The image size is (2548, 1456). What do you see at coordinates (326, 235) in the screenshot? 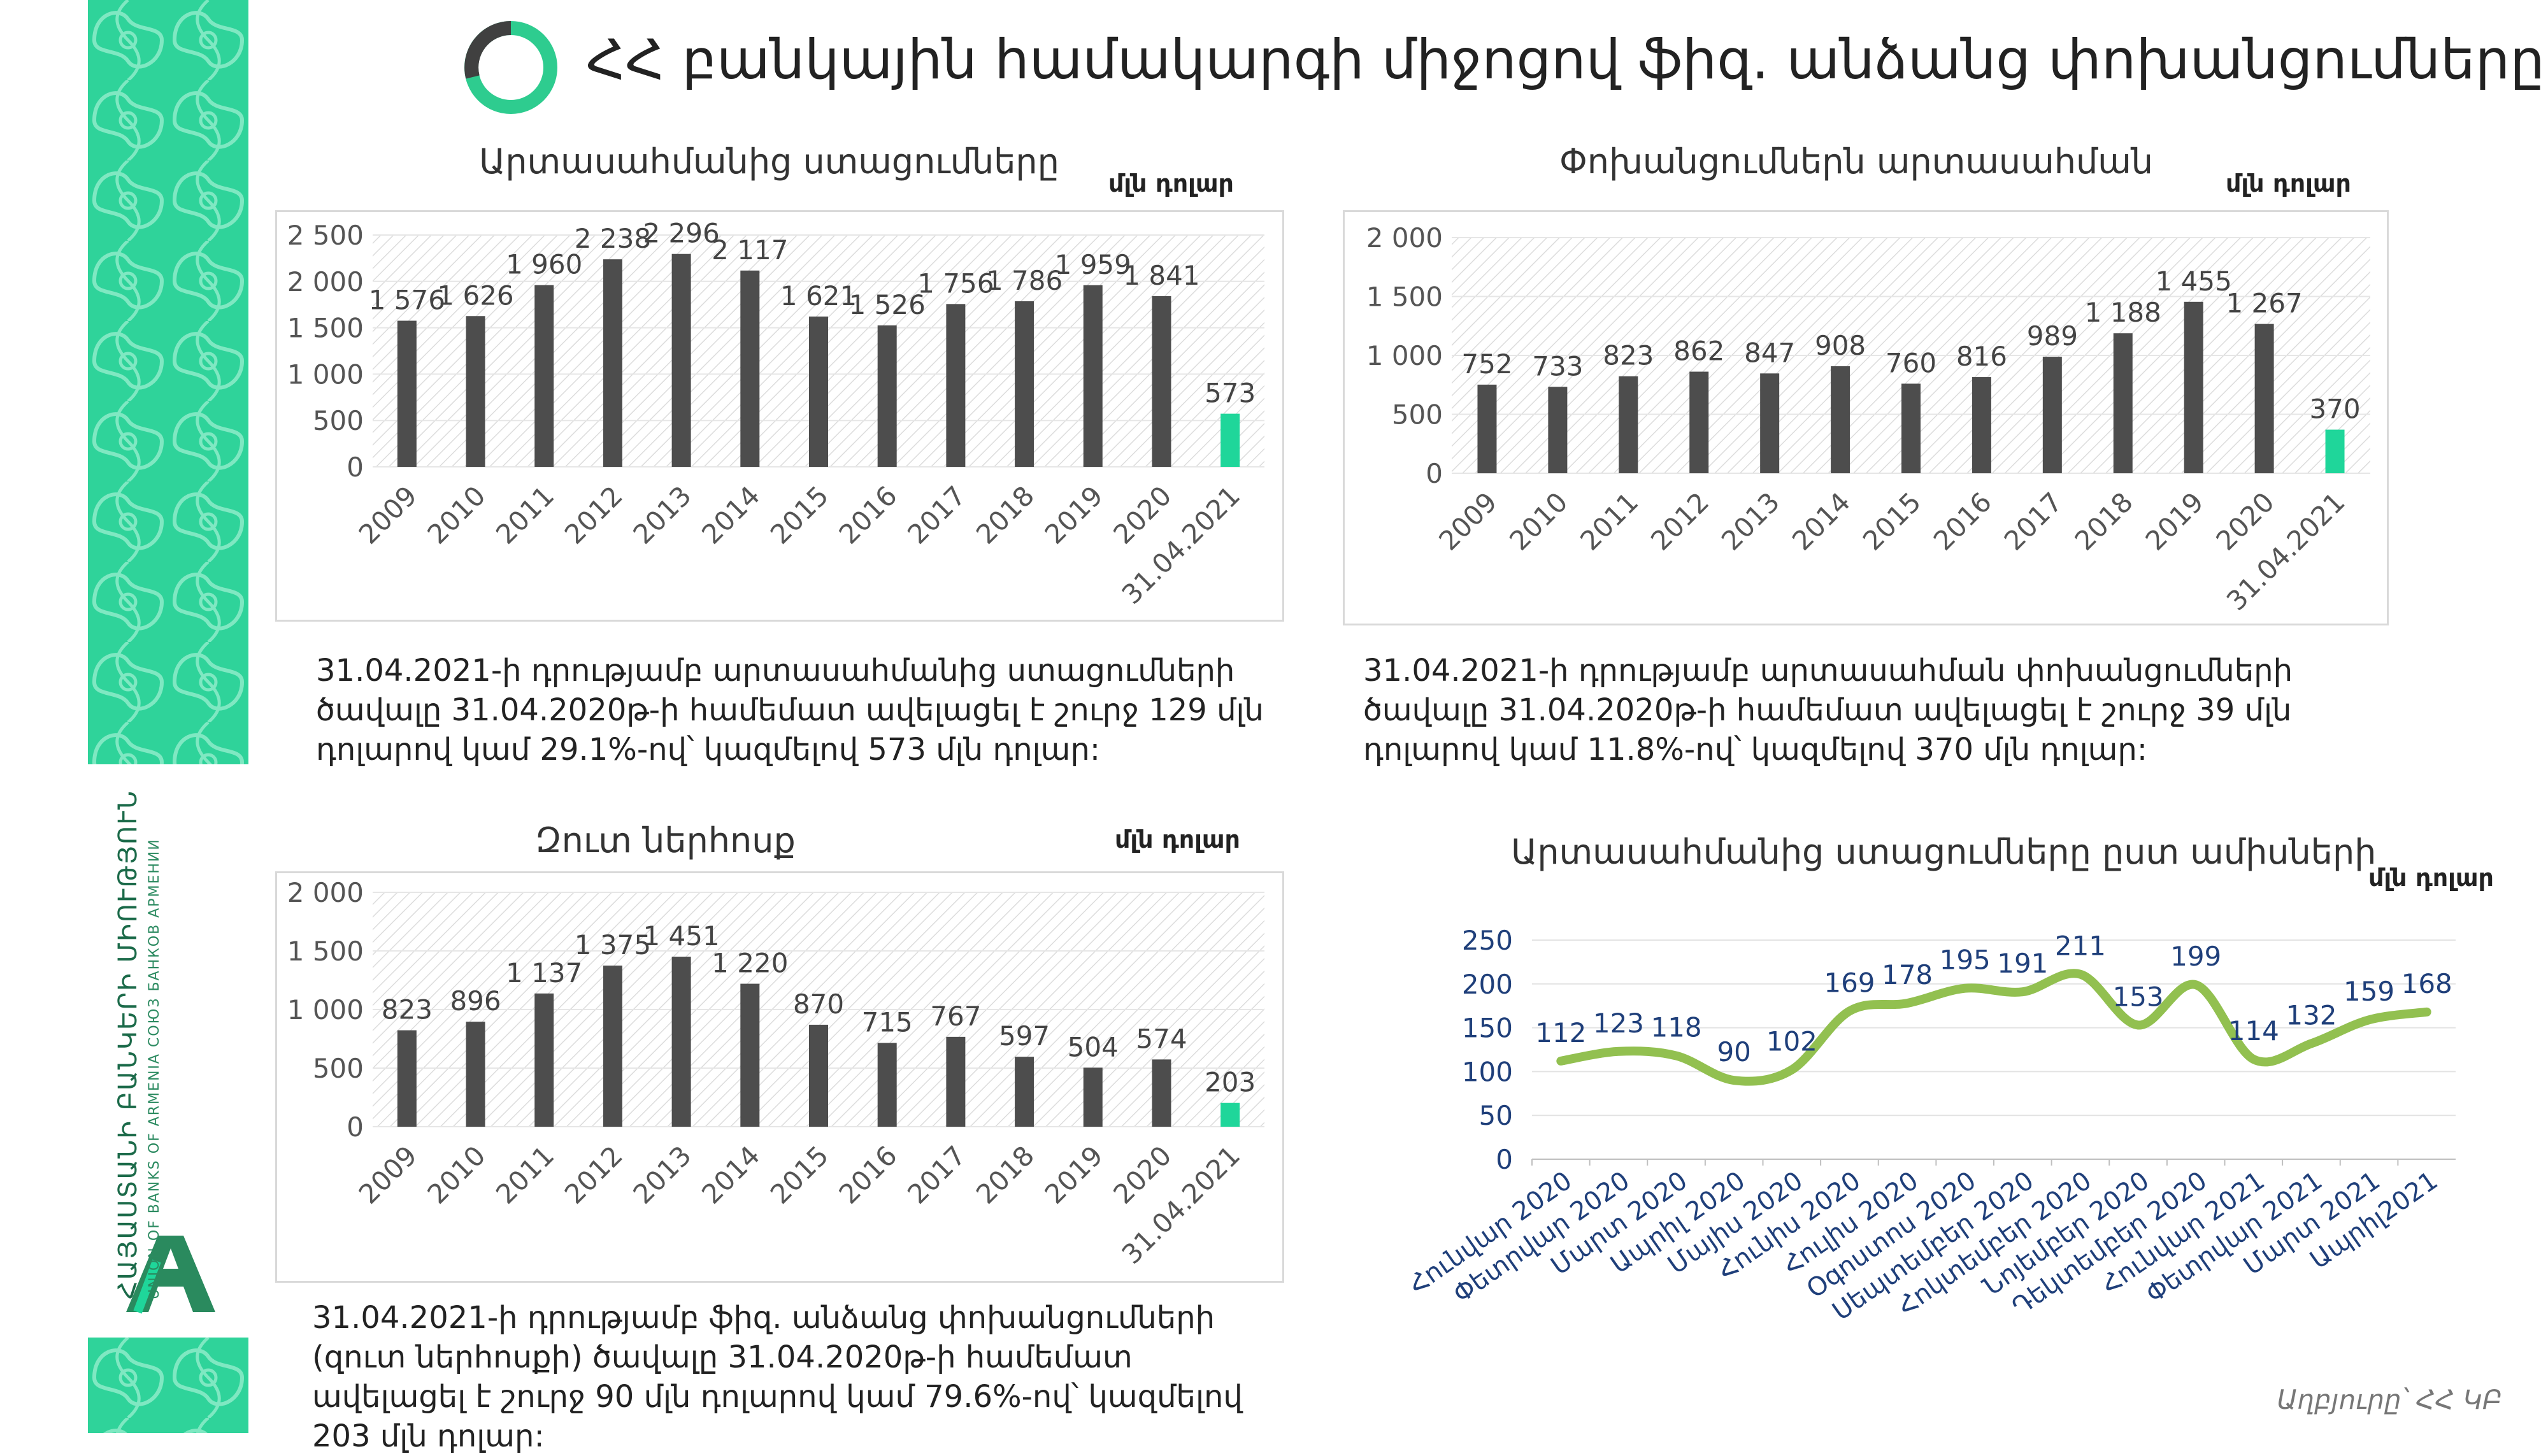
I see `y-tick-label: 2 500` at bounding box center [326, 235].